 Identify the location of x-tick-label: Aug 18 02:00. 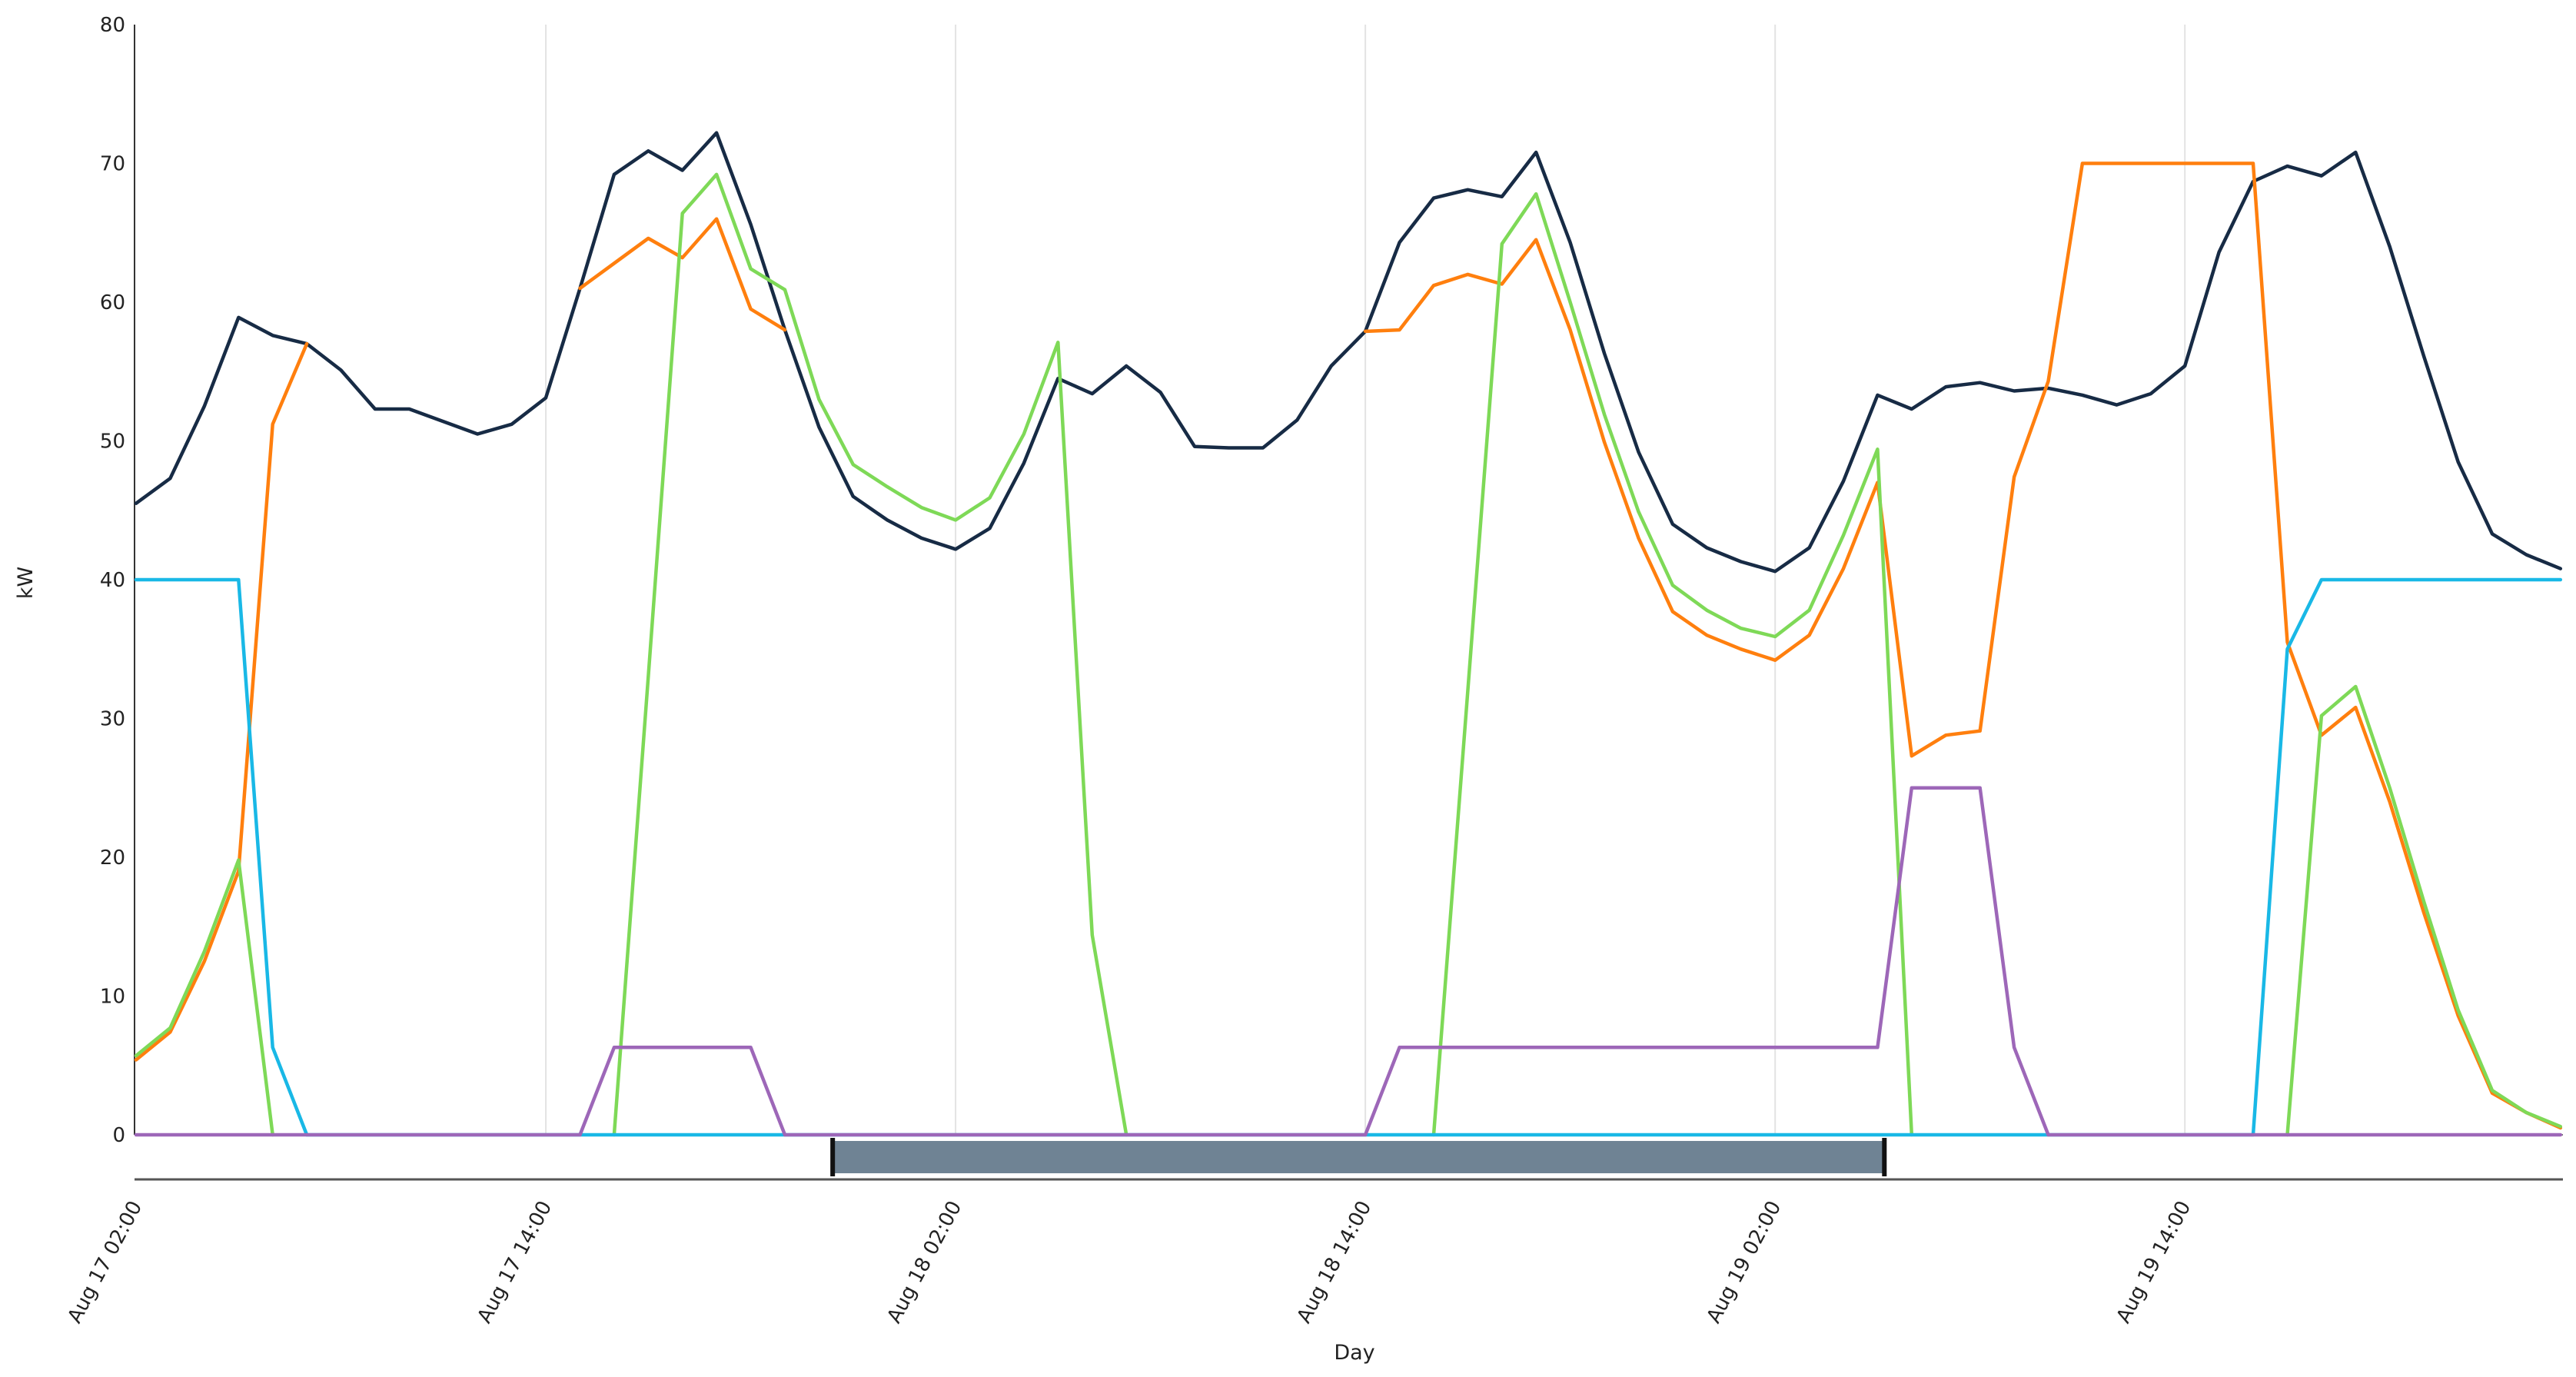
(924, 1262).